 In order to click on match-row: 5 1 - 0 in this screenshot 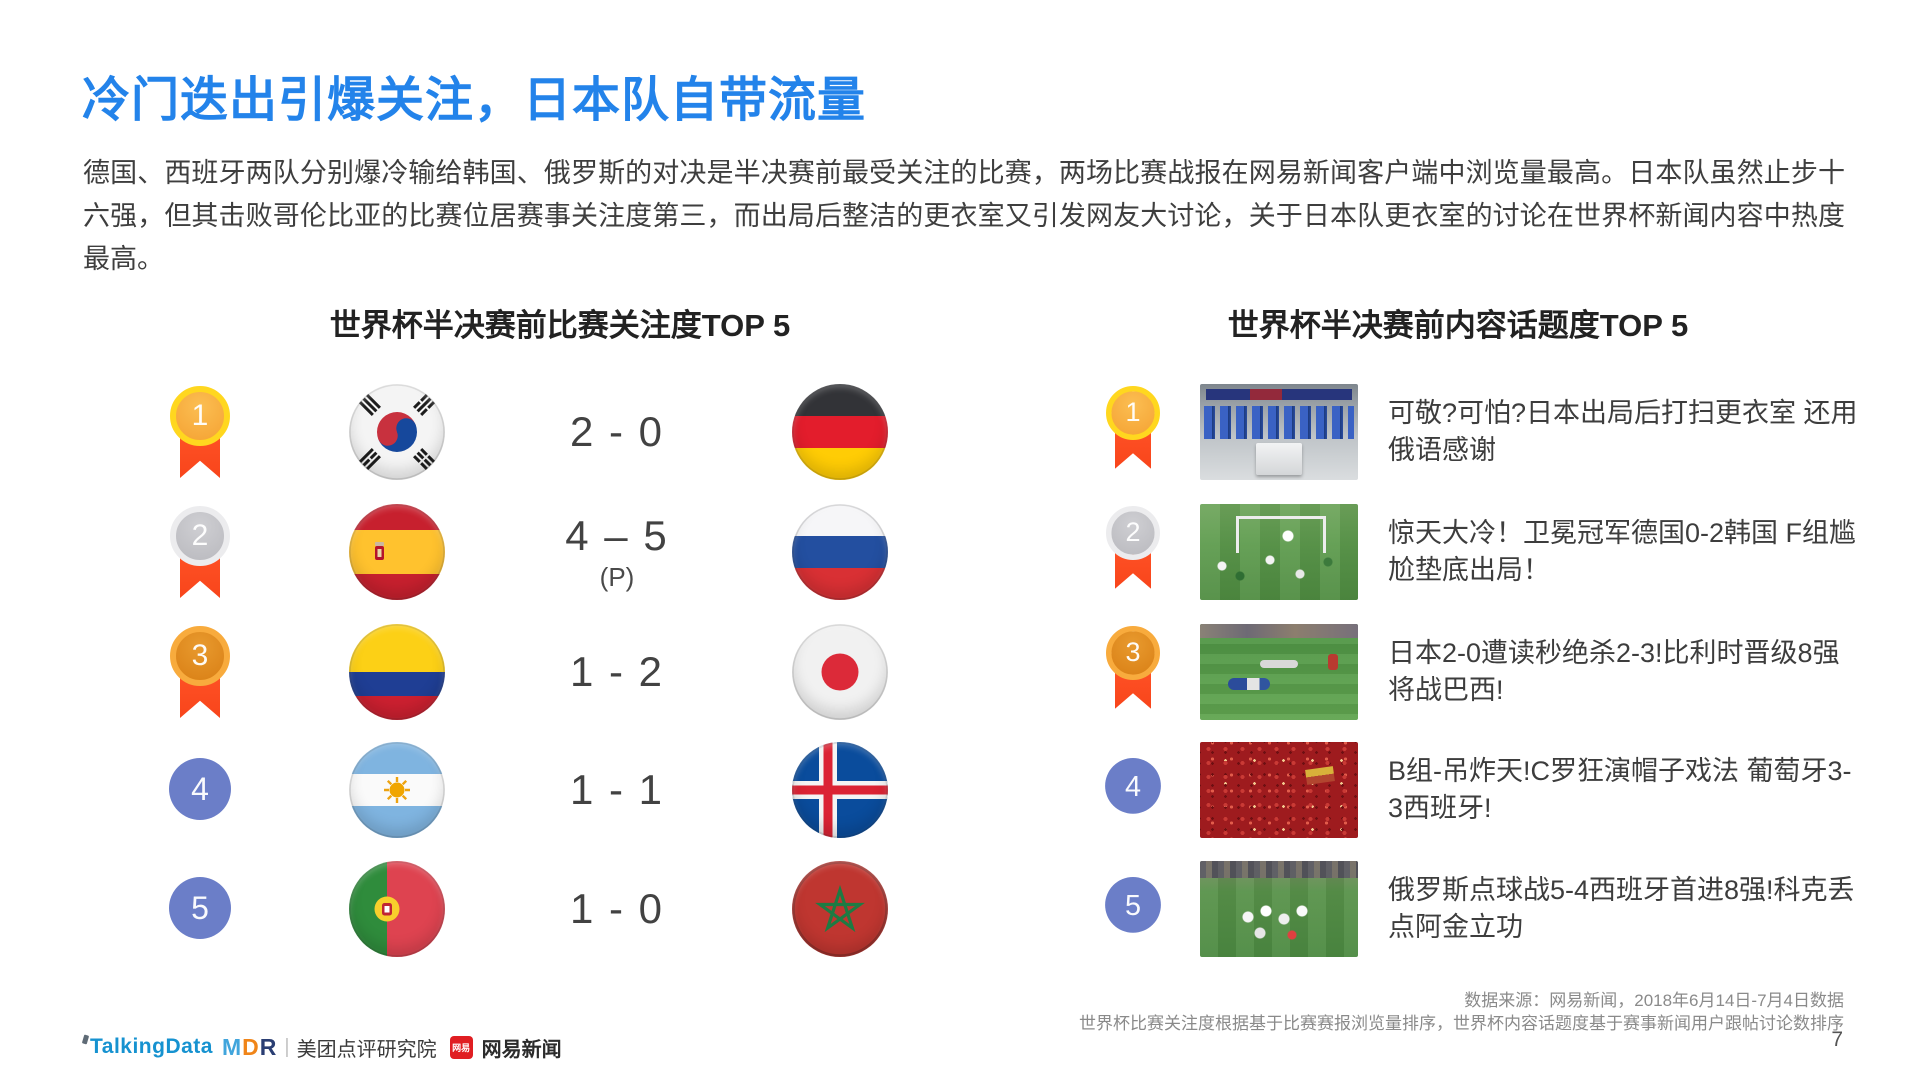, I will do `click(960, 909)`.